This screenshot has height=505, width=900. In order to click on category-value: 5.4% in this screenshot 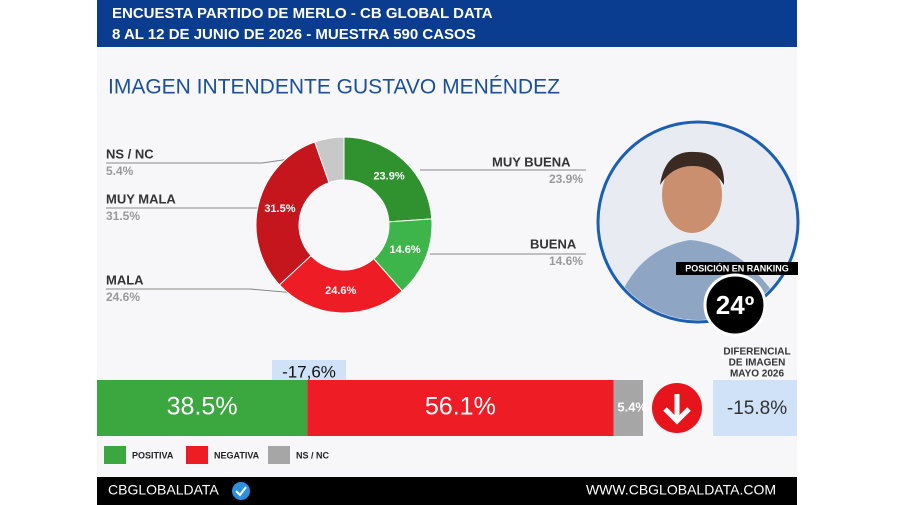, I will do `click(120, 171)`.